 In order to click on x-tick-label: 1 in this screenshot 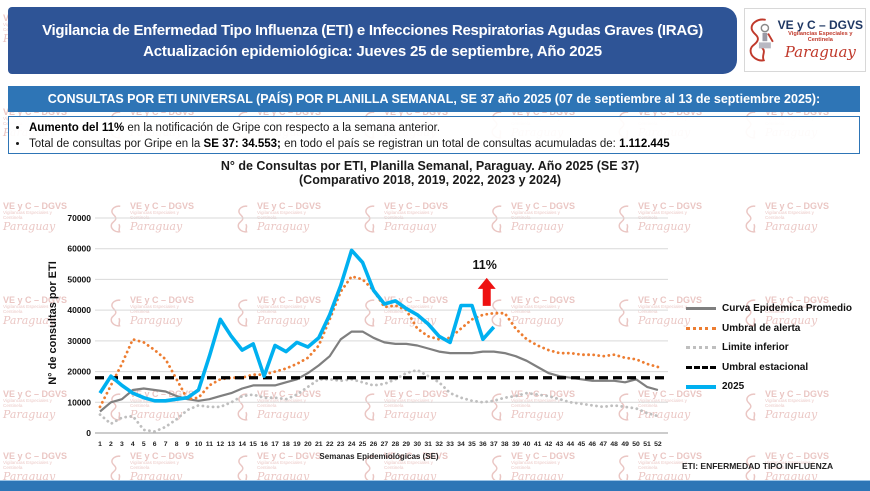, I will do `click(100, 444)`.